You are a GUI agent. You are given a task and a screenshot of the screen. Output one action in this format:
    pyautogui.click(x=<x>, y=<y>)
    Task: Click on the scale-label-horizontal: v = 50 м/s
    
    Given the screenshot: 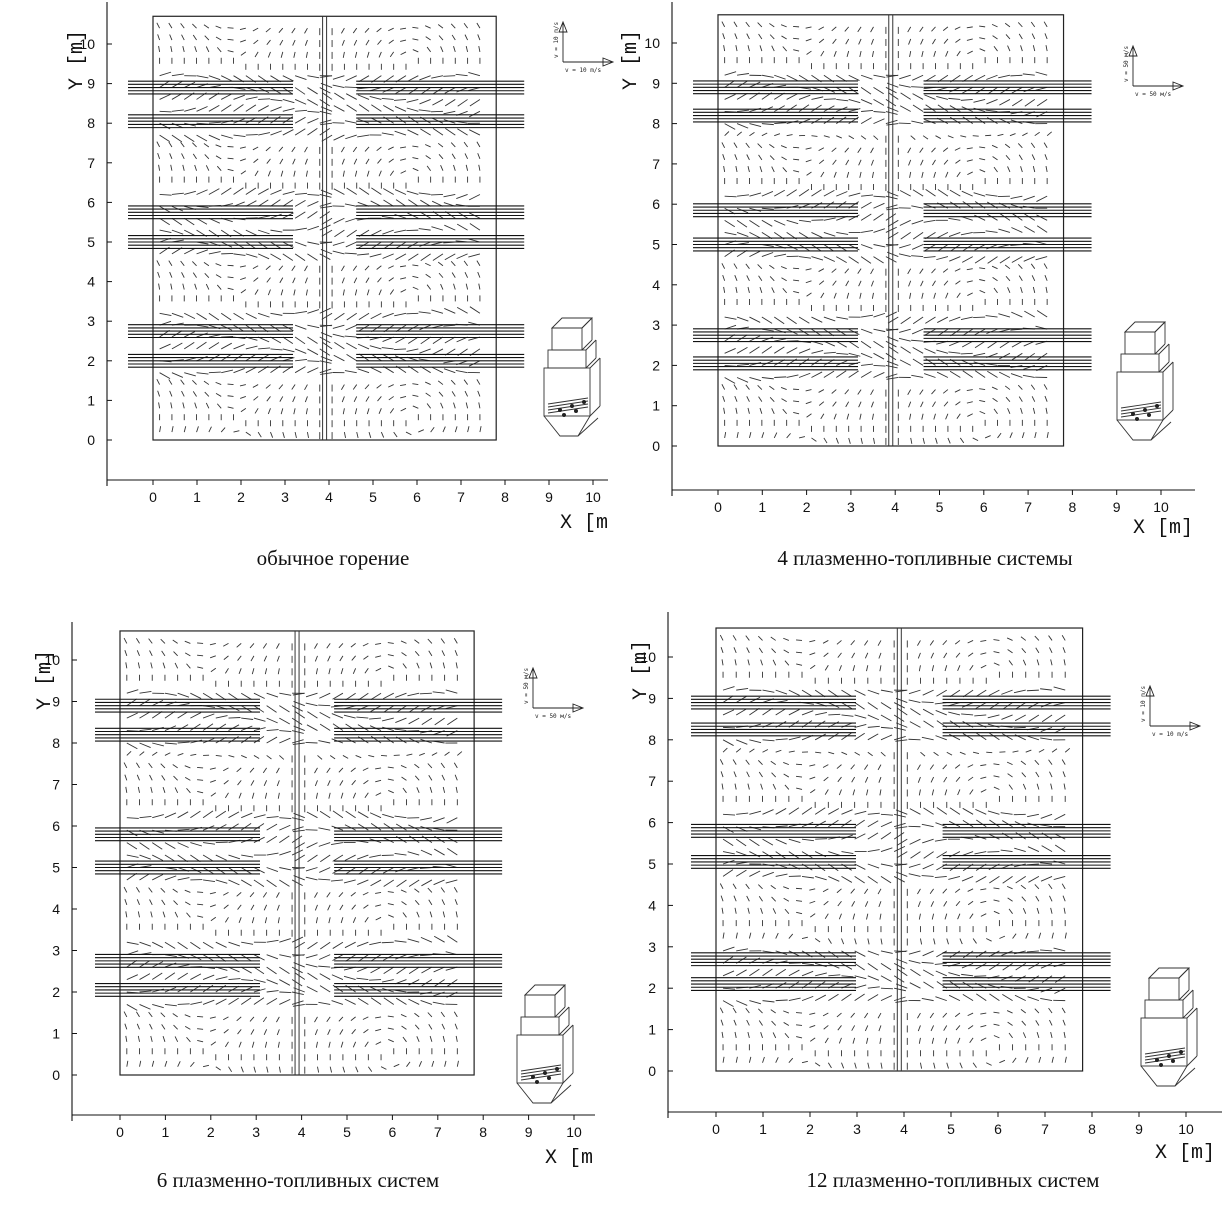 What is the action you would take?
    pyautogui.click(x=1153, y=94)
    